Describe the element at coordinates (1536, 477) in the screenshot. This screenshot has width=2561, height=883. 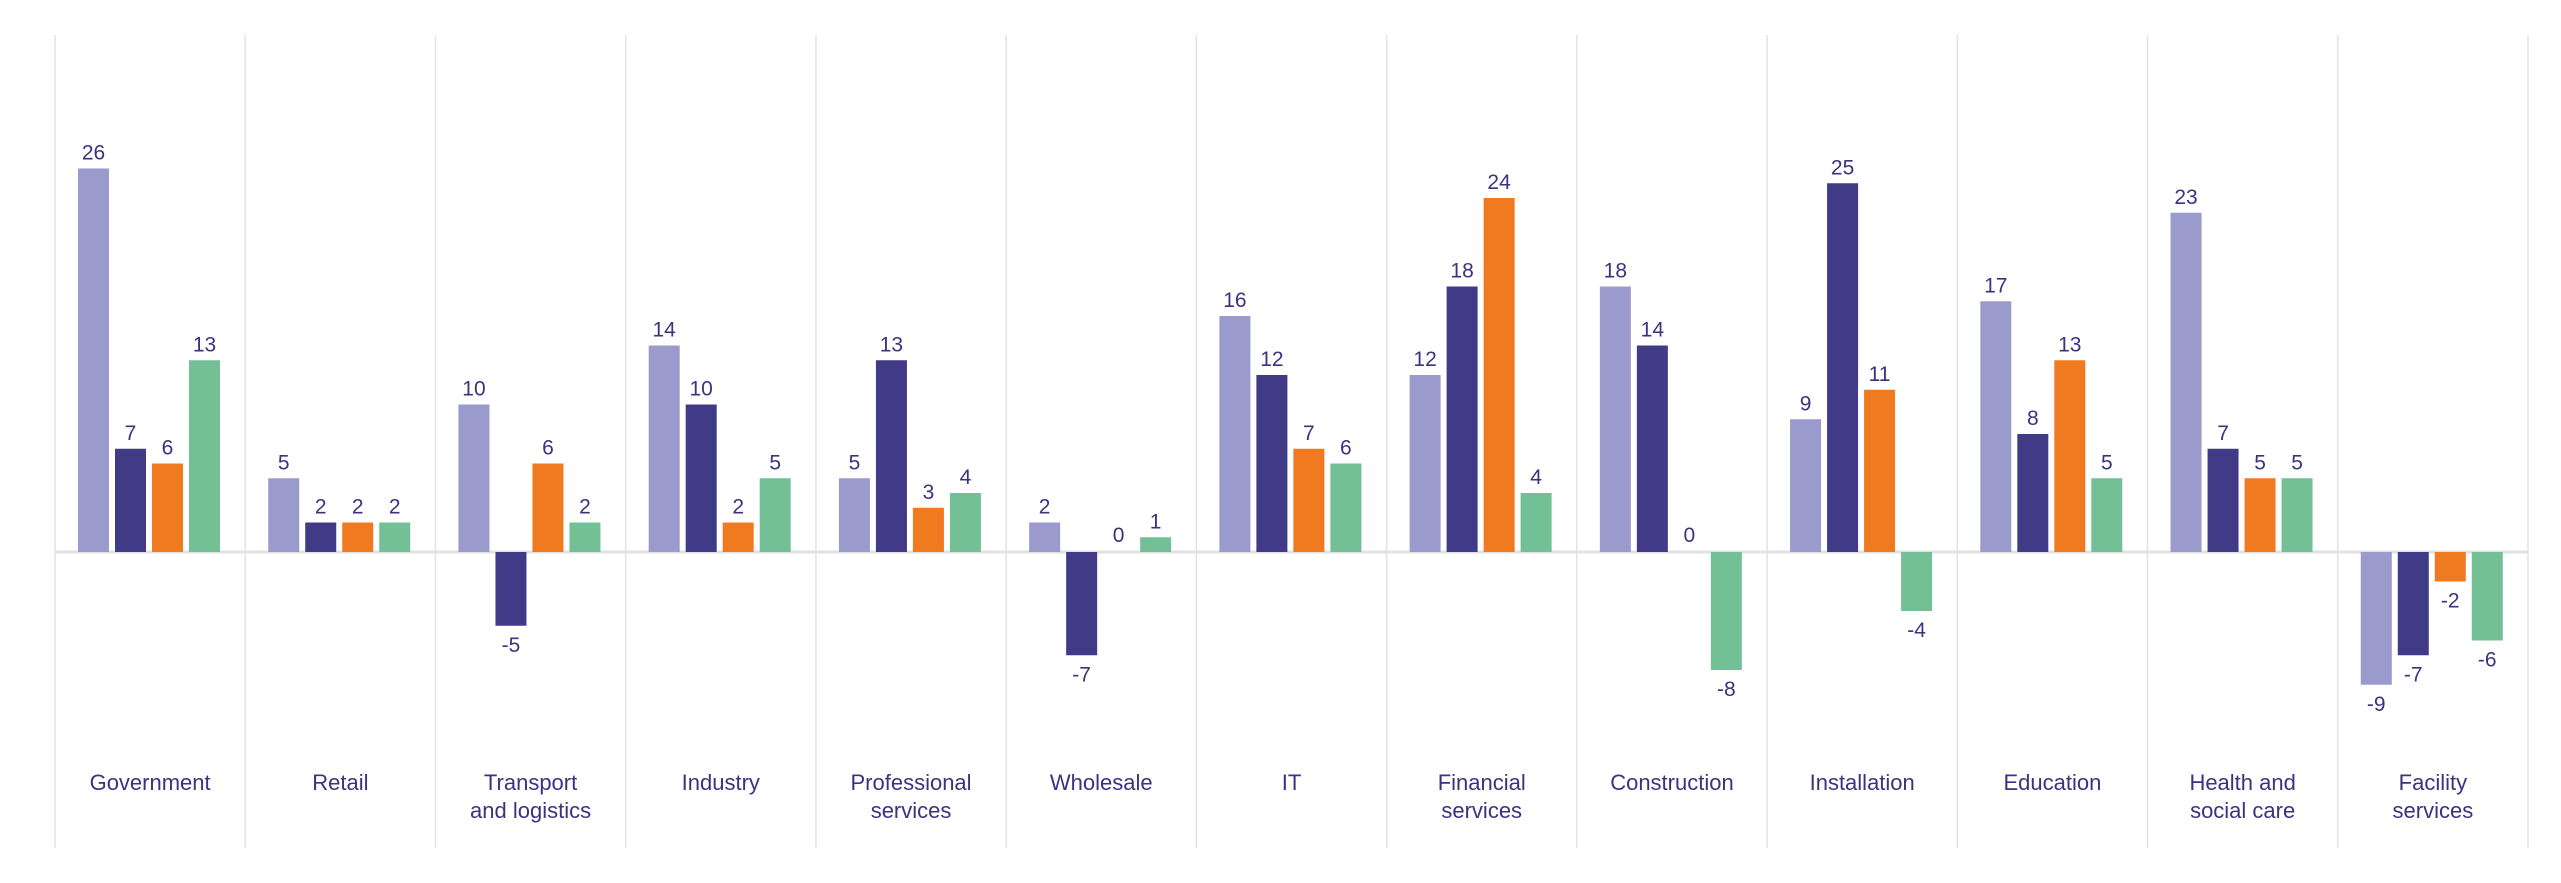
I see `data-label: 4` at that location.